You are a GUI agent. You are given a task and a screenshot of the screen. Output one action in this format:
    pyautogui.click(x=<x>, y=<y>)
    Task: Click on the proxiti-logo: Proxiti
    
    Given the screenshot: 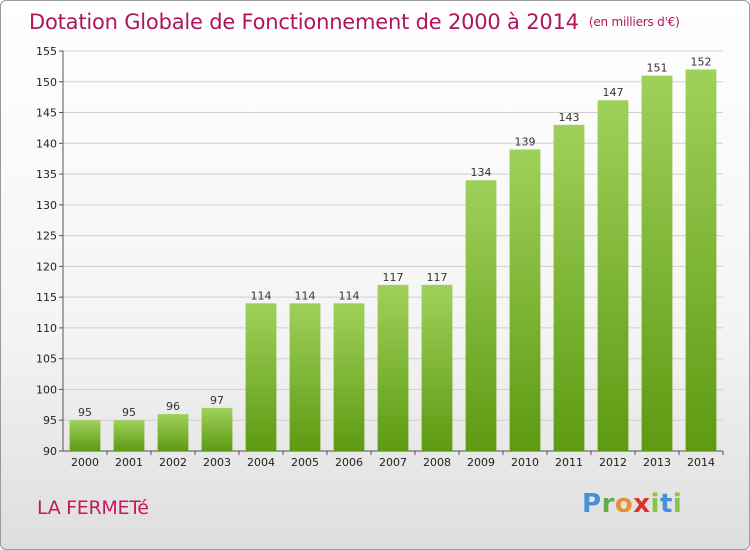 What is the action you would take?
    pyautogui.click(x=632, y=504)
    